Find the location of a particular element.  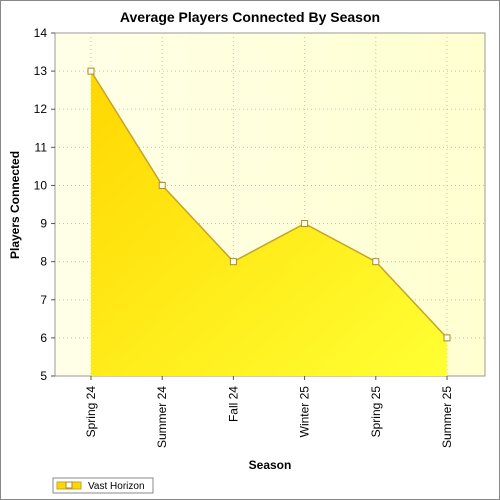

legend: Vast Horizon is located at coordinates (103, 485).